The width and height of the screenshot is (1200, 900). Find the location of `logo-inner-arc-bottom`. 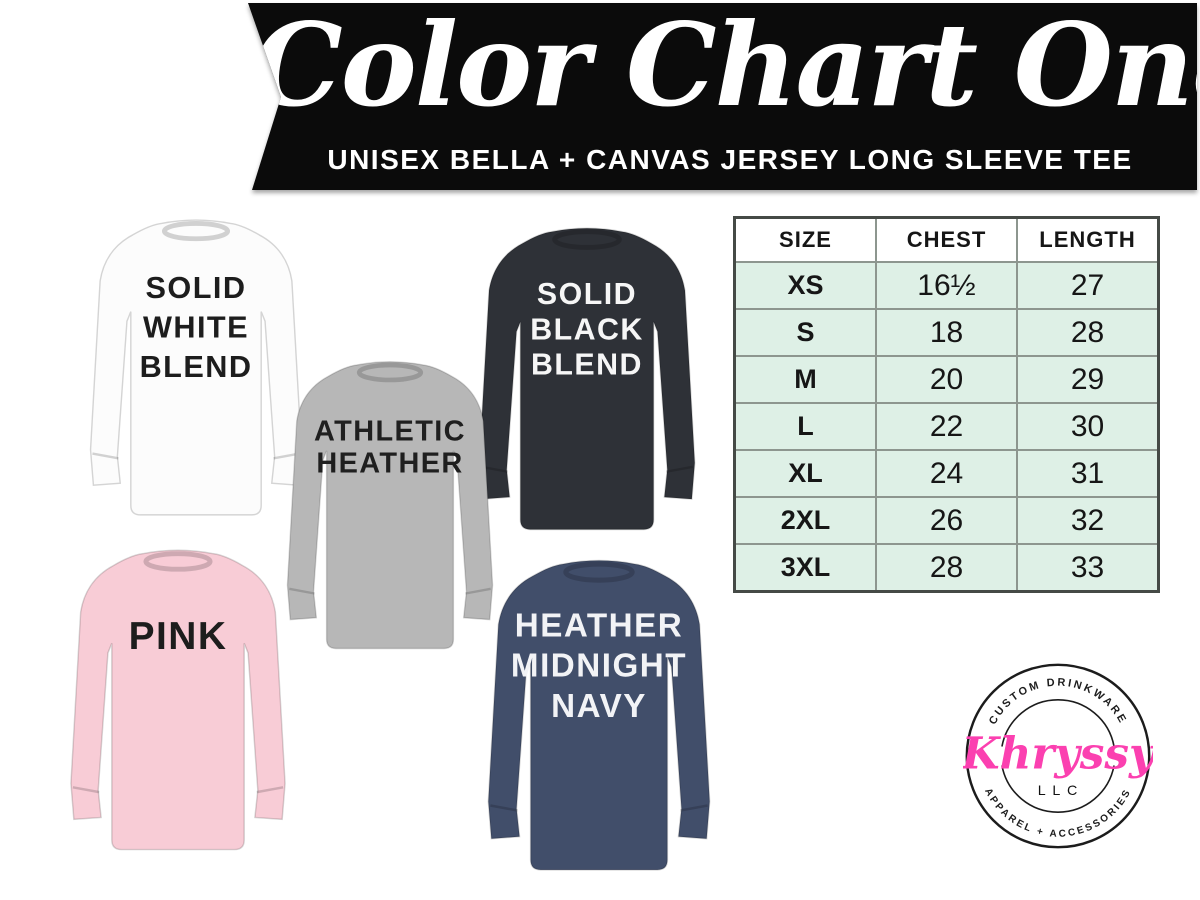

logo-inner-arc-bottom is located at coordinates (1058, 789).